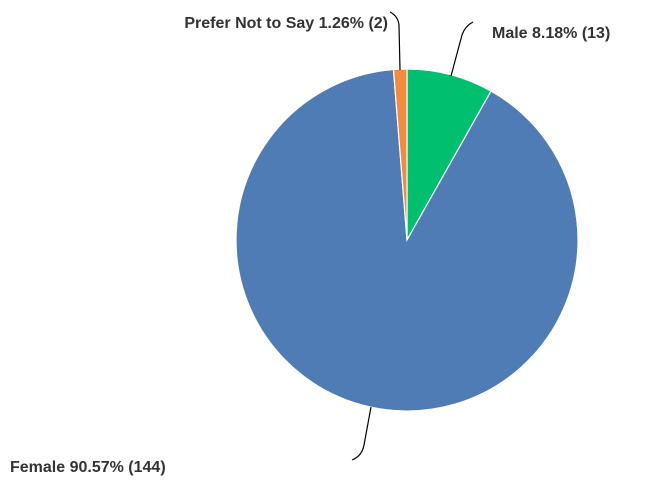  I want to click on leader-line-prefer-not-to-say, so click(395, 41).